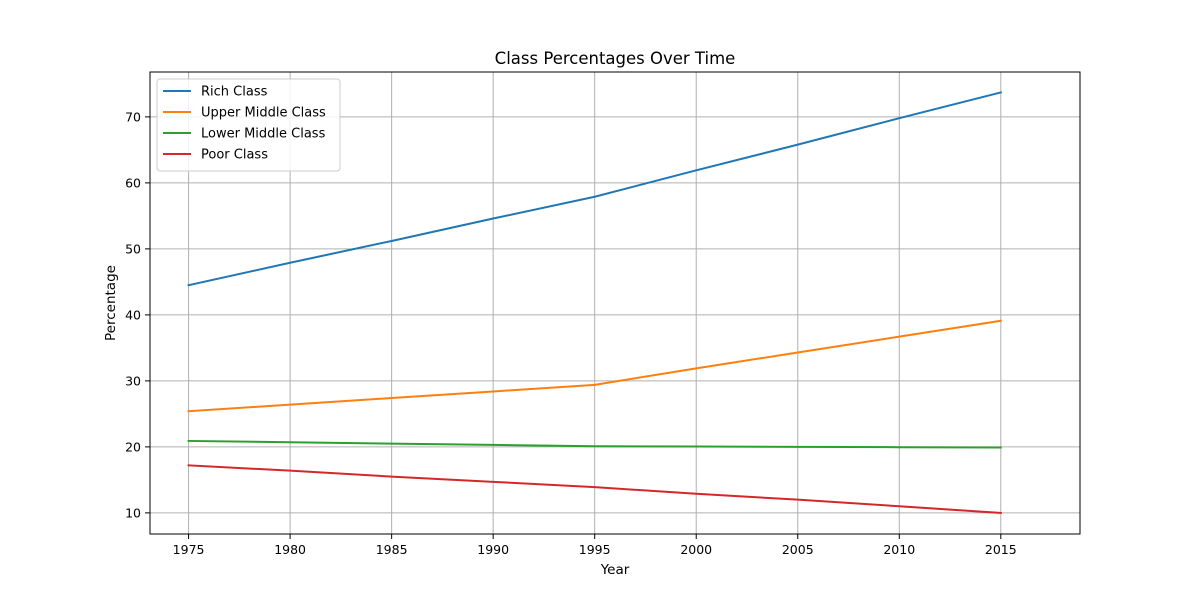 The height and width of the screenshot is (600, 1200). Describe the element at coordinates (234, 92) in the screenshot. I see `legend-label: Rich Class` at that location.